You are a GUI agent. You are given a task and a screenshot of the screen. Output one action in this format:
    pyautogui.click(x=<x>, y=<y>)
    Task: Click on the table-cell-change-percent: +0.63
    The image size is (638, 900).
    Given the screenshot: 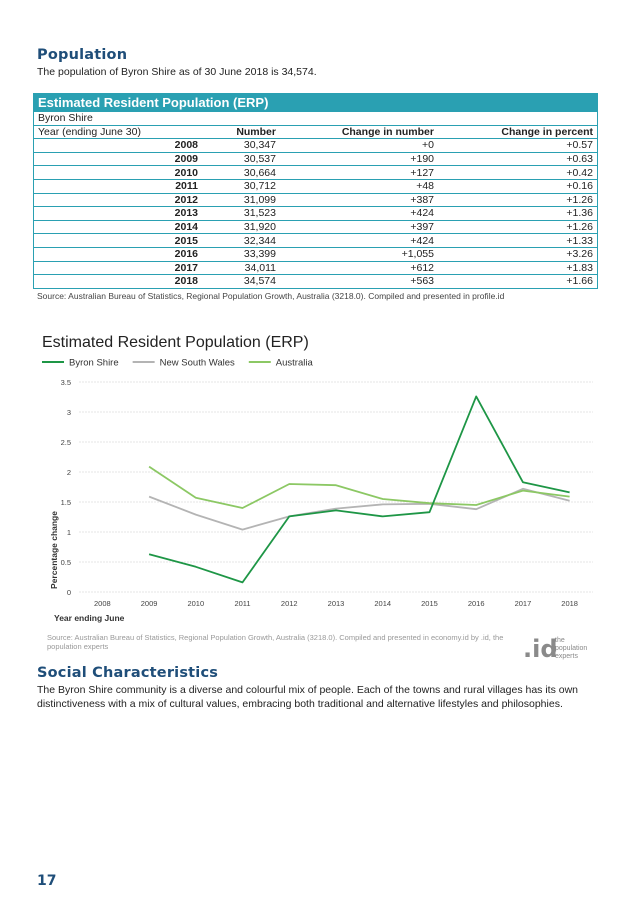 What is the action you would take?
    pyautogui.click(x=518, y=159)
    